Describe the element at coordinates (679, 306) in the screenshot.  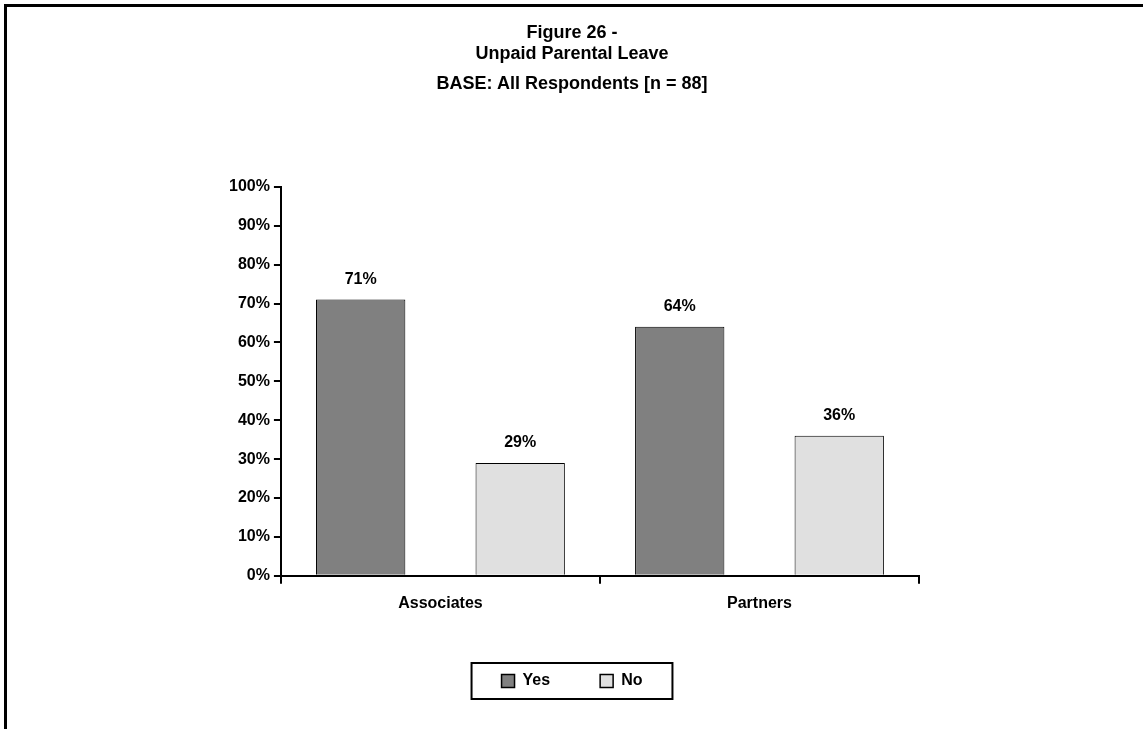
I see `data-label: 64%` at that location.